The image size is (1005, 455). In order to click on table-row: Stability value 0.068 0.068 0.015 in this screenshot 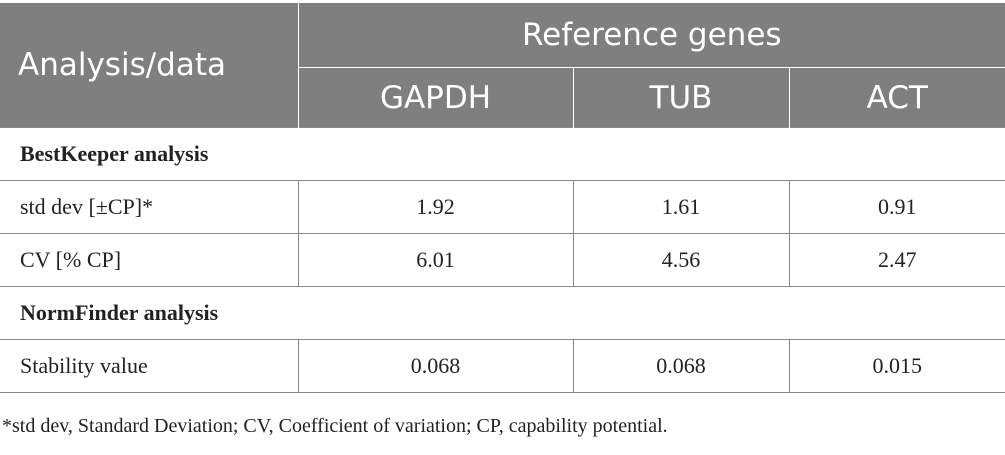, I will do `click(502, 366)`.